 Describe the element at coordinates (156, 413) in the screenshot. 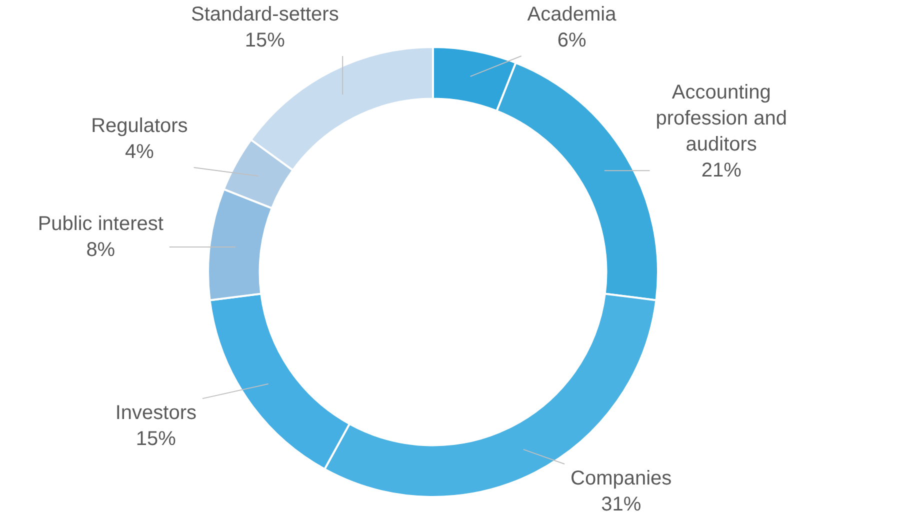

I see `slice-label: Investors` at that location.